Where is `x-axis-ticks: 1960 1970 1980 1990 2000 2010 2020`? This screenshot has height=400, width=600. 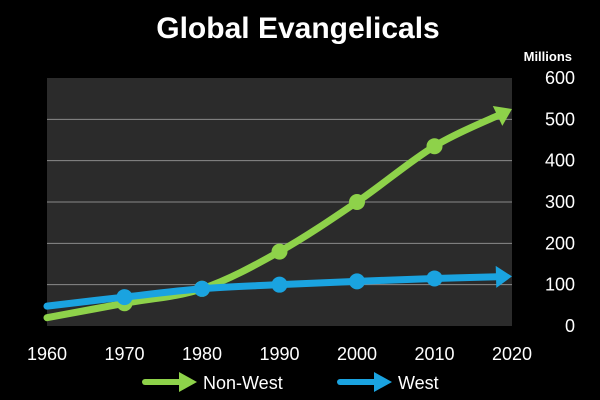 x-axis-ticks: 1960 1970 1980 1990 2000 2010 2020 is located at coordinates (279, 354).